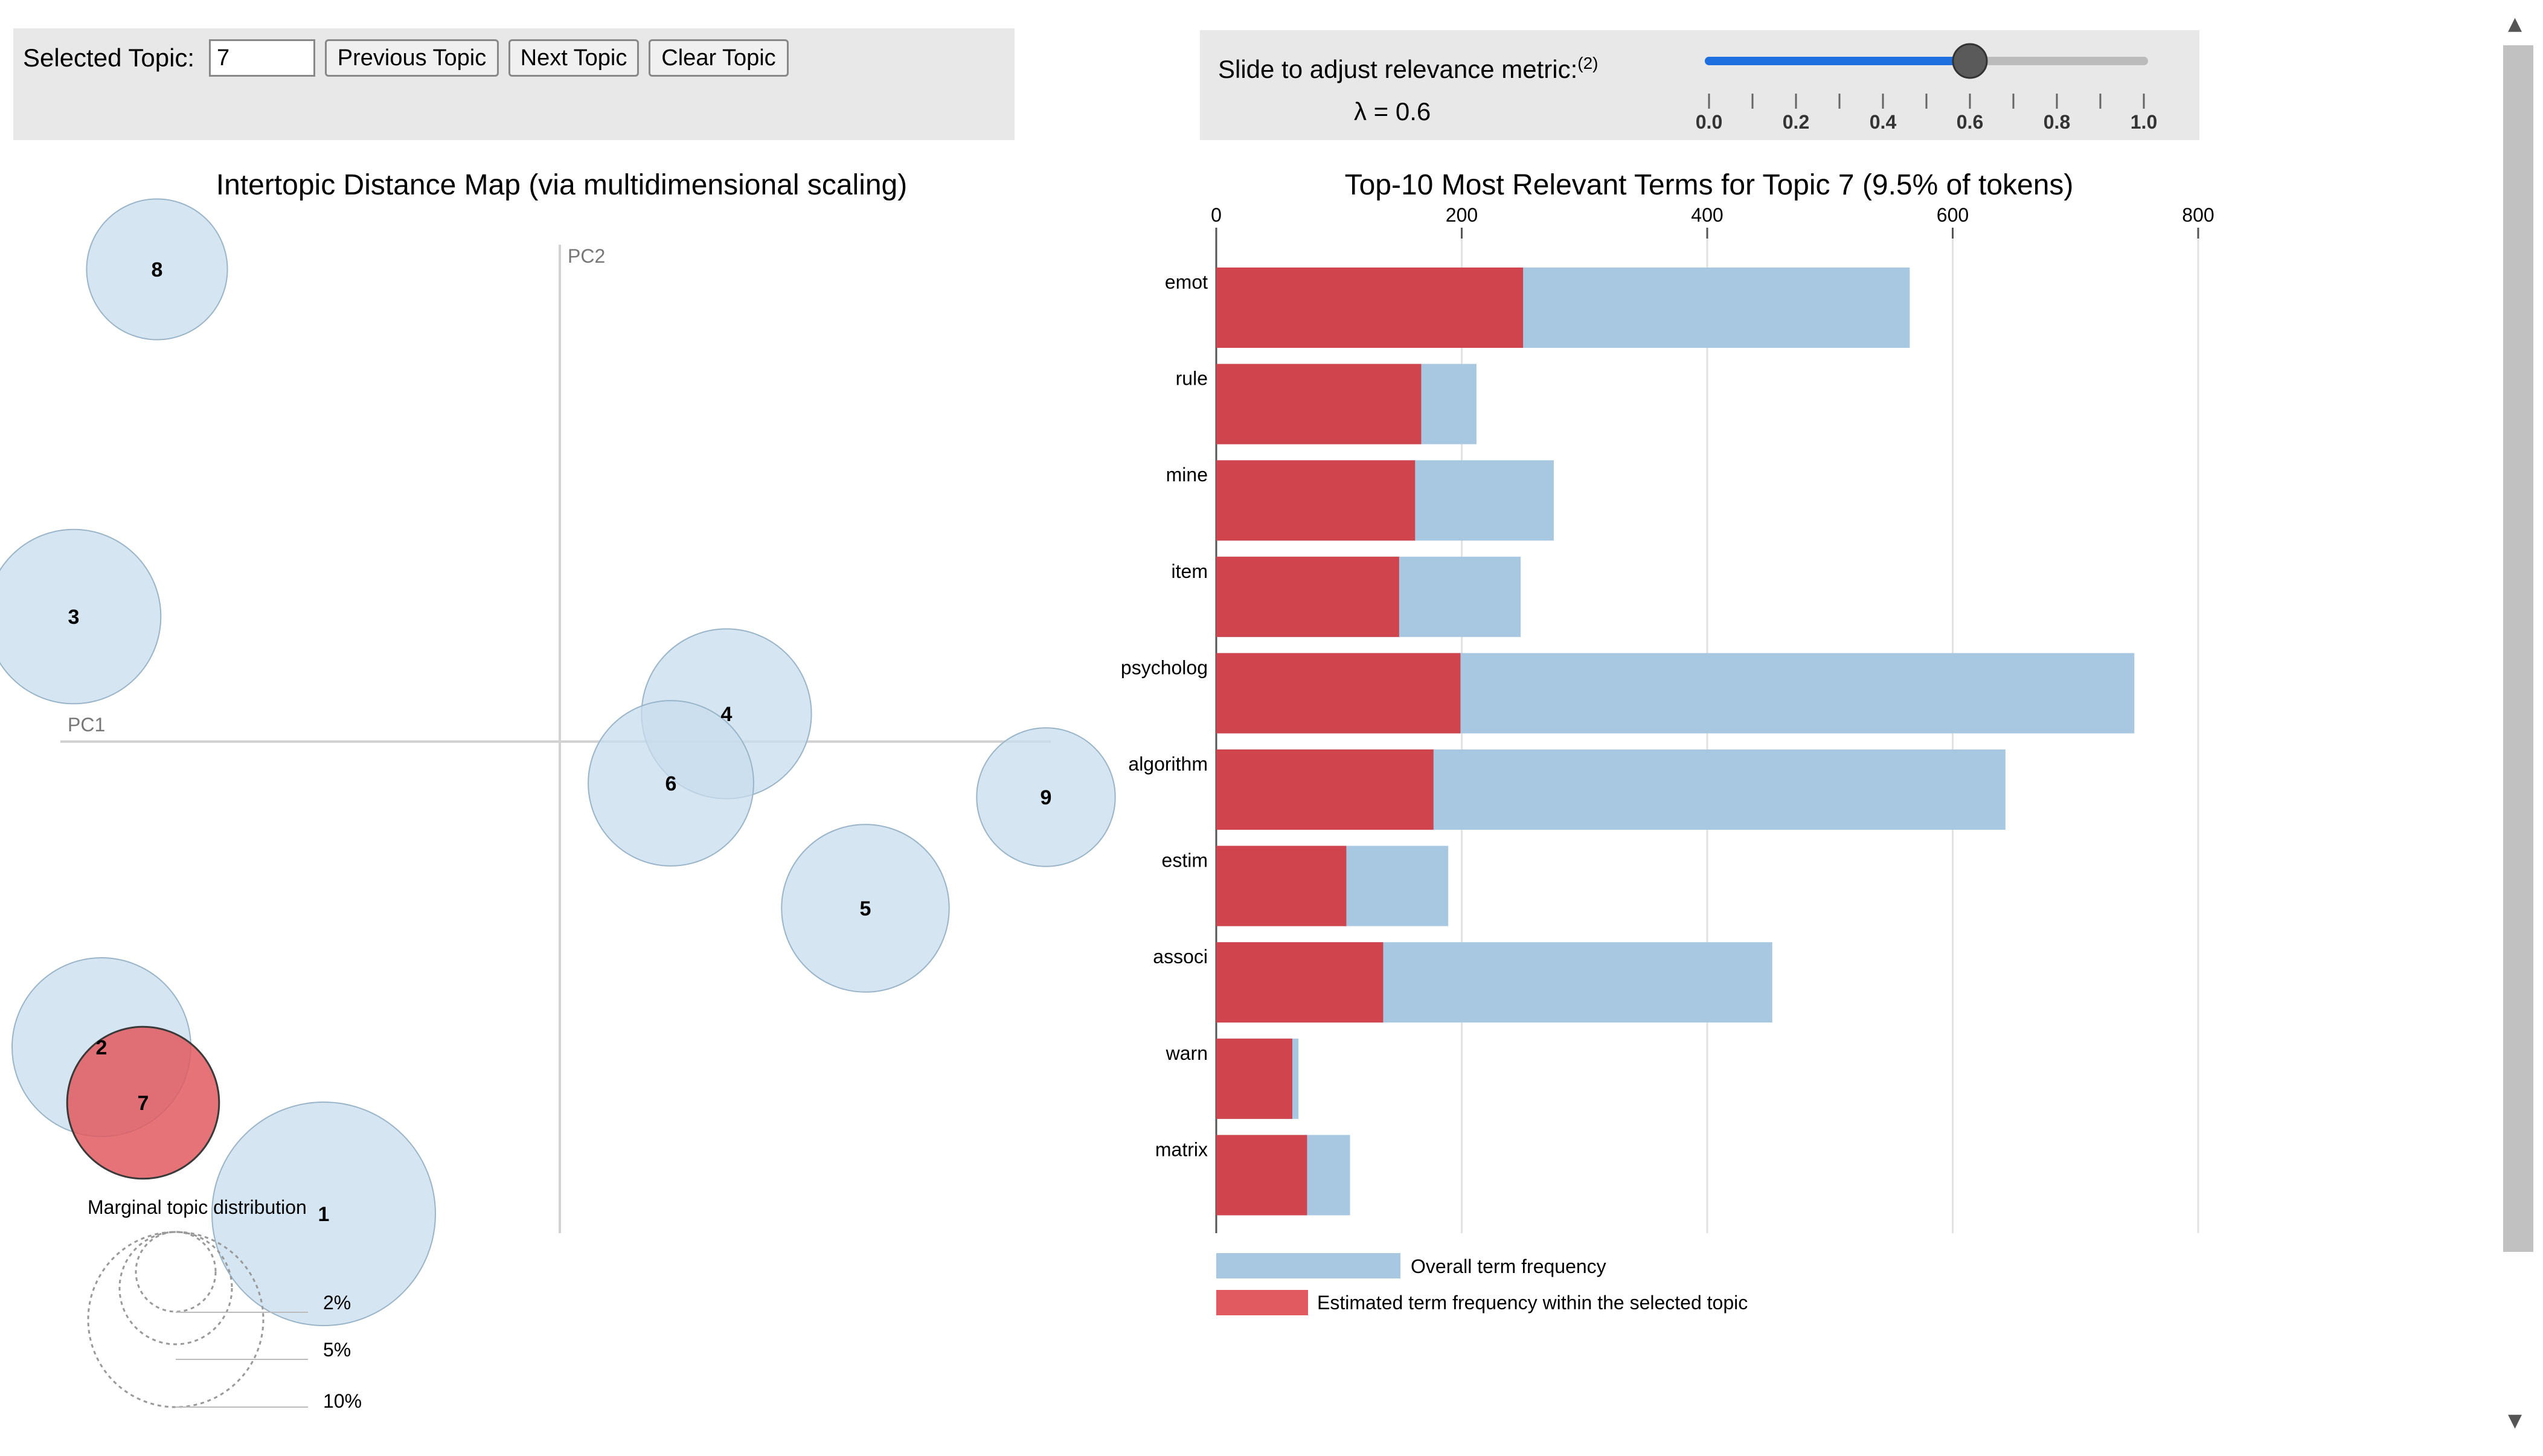 This screenshot has height=1456, width=2543. I want to click on x-tick-label: 200, so click(1462, 215).